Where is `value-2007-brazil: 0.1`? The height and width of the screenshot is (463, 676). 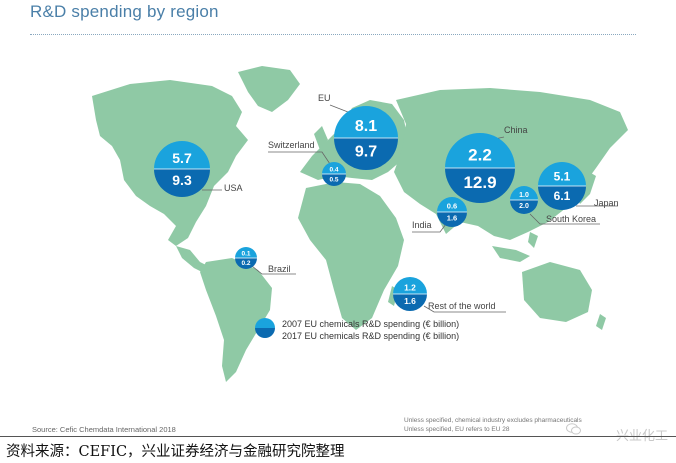 value-2007-brazil: 0.1 is located at coordinates (245, 254).